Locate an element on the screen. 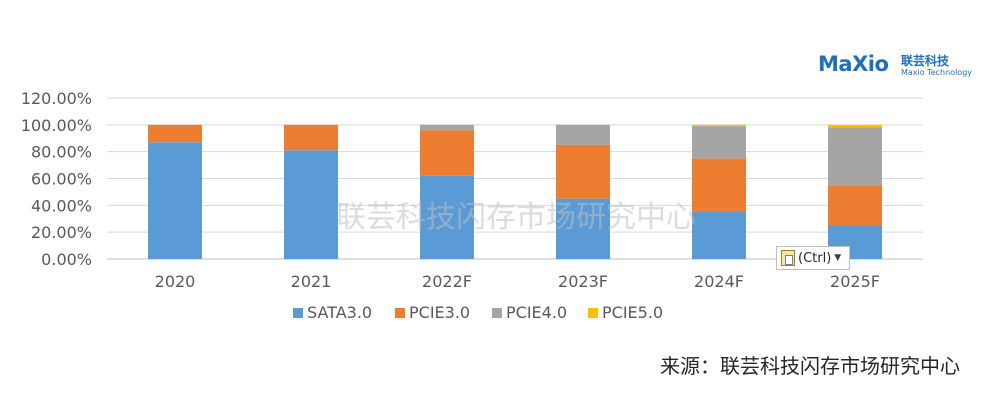 This screenshot has width=998, height=401. logo-en-name: Maxio Technology is located at coordinates (937, 72).